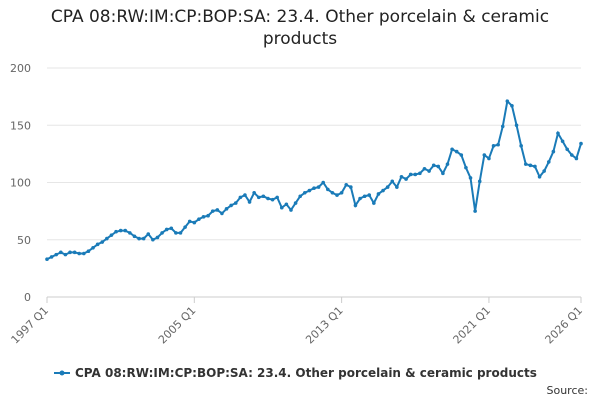  What do you see at coordinates (27, 297) in the screenshot?
I see `y-tick-label: 0` at bounding box center [27, 297].